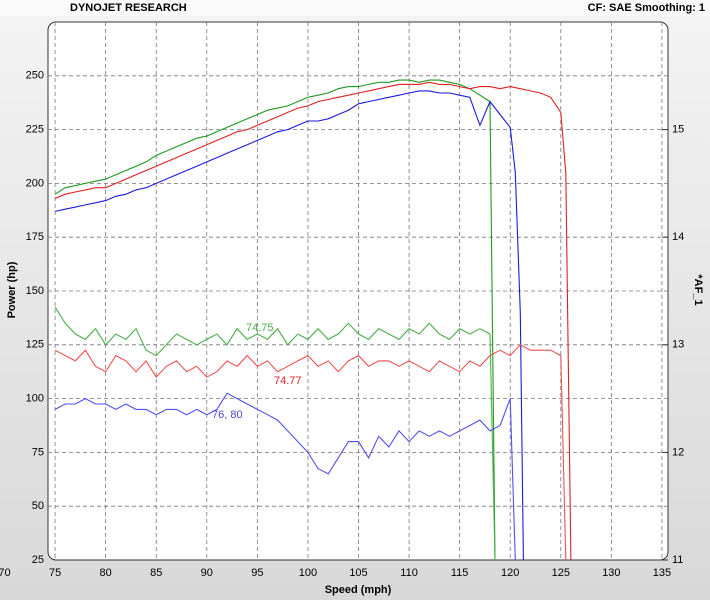 This screenshot has width=710, height=605. Describe the element at coordinates (678, 345) in the screenshot. I see `y2-tick-label: 13` at that location.